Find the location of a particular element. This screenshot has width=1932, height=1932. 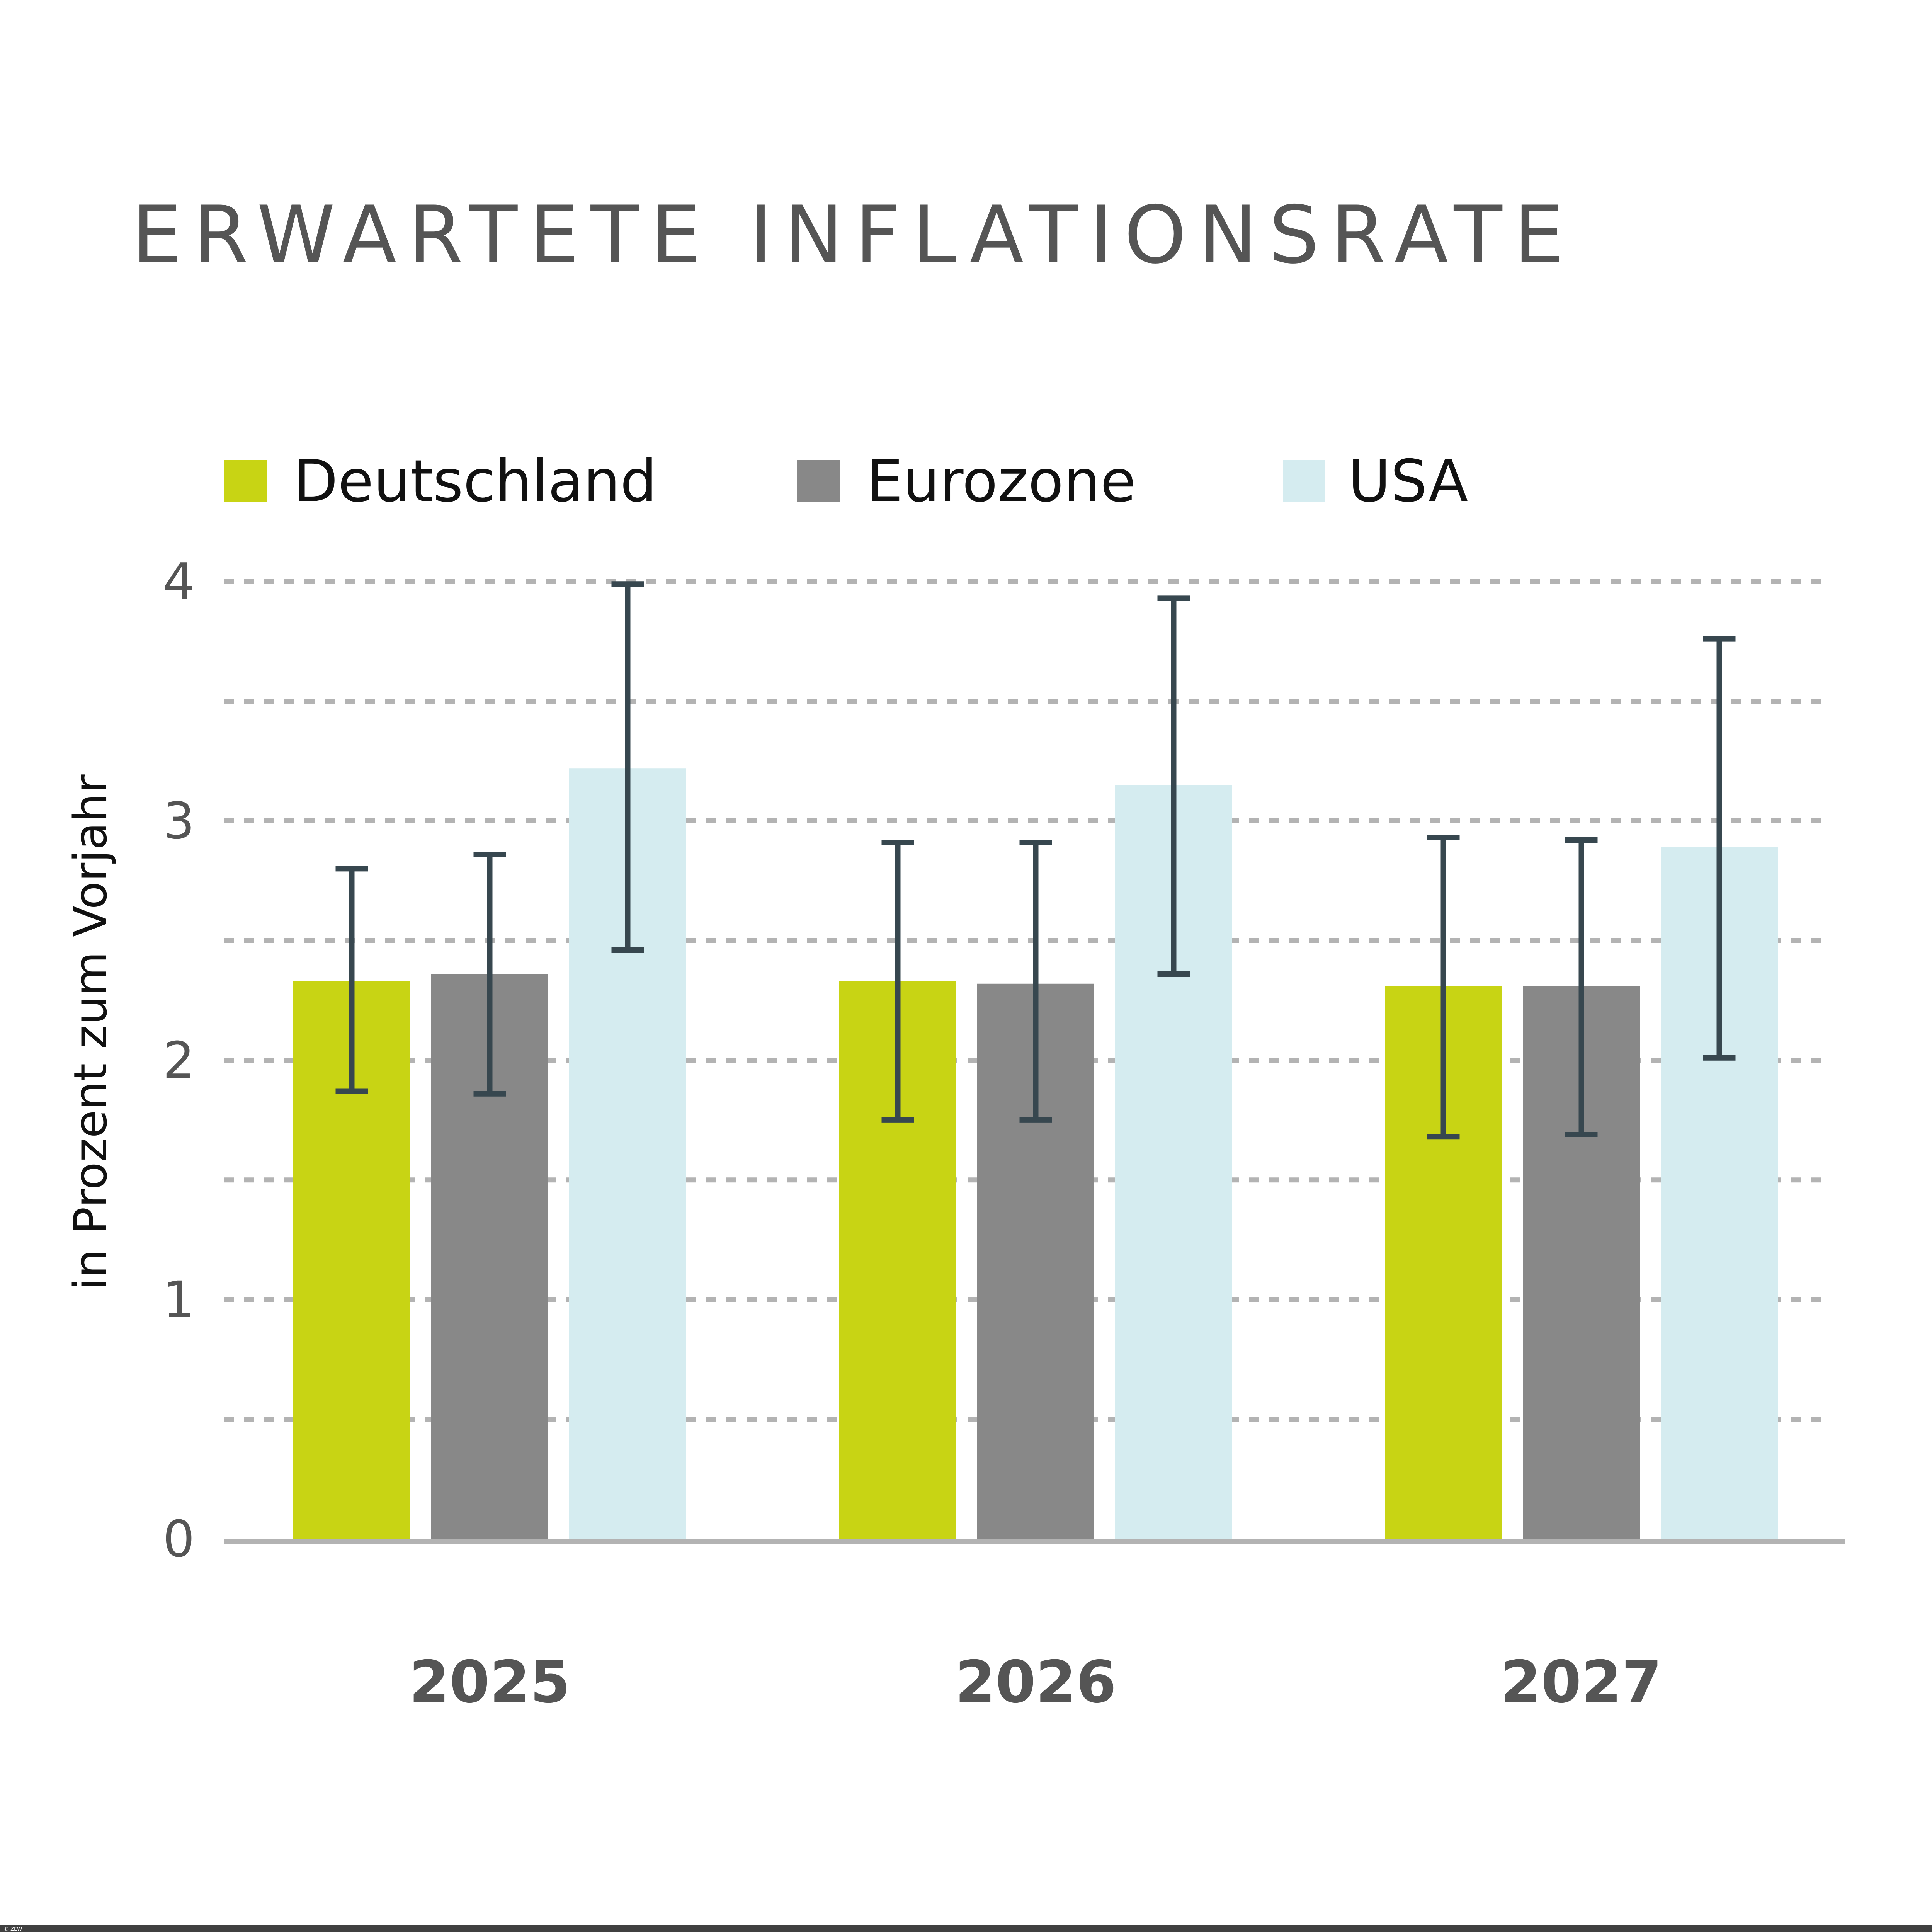

y-tick-label: 1 is located at coordinates (179, 1299).